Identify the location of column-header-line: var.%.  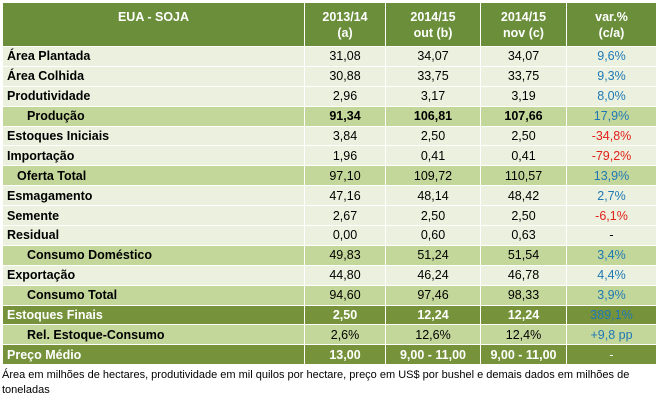
(611, 16).